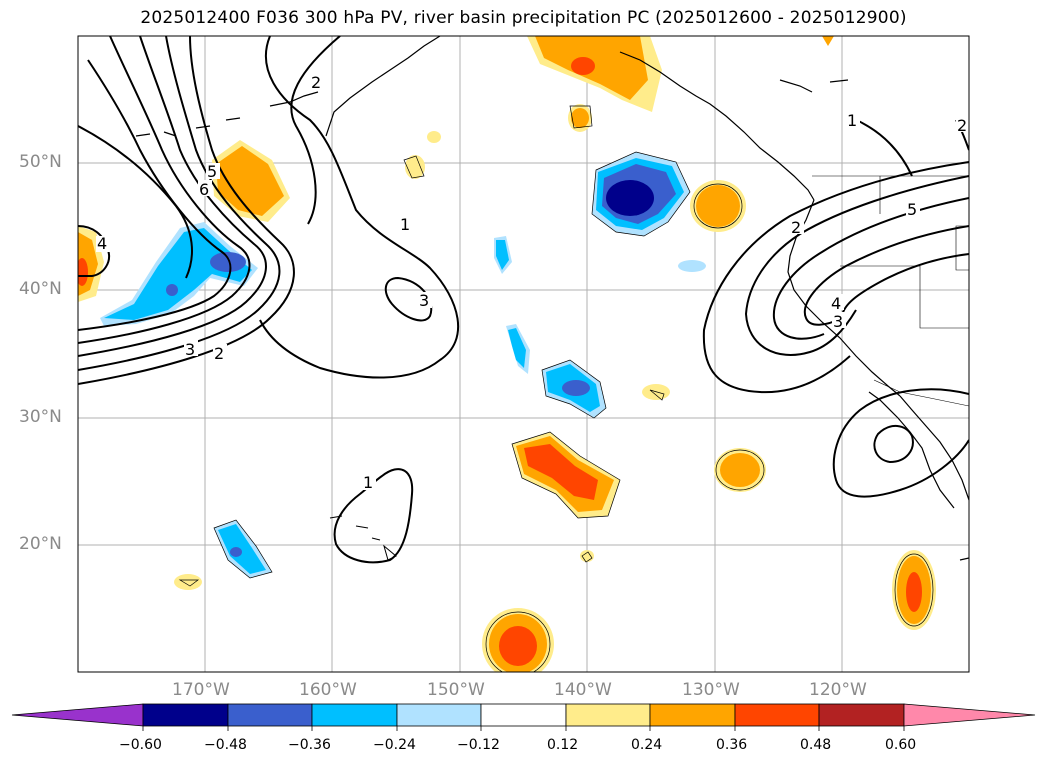  What do you see at coordinates (901, 745) in the screenshot?
I see `colorbar-tick: 0.60` at bounding box center [901, 745].